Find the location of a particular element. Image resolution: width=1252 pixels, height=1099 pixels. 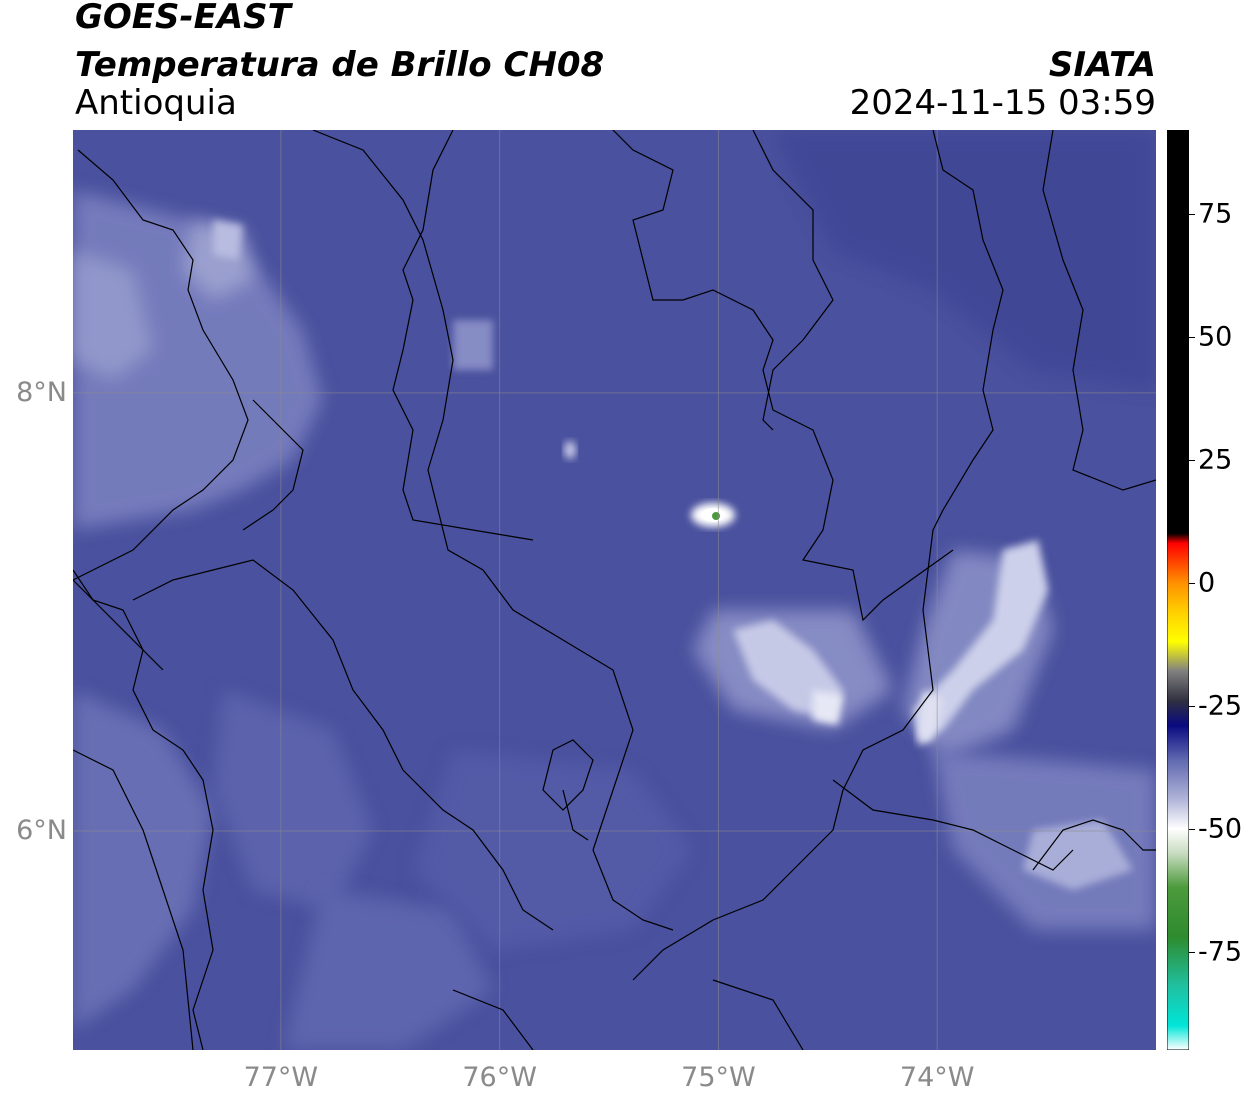

colorbar-tick-label: 50 is located at coordinates (1215, 337).